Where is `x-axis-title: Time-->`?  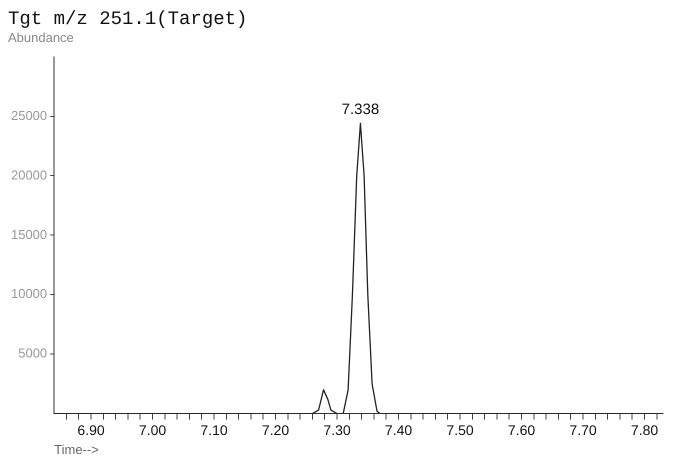
x-axis-title: Time--> is located at coordinates (76, 449).